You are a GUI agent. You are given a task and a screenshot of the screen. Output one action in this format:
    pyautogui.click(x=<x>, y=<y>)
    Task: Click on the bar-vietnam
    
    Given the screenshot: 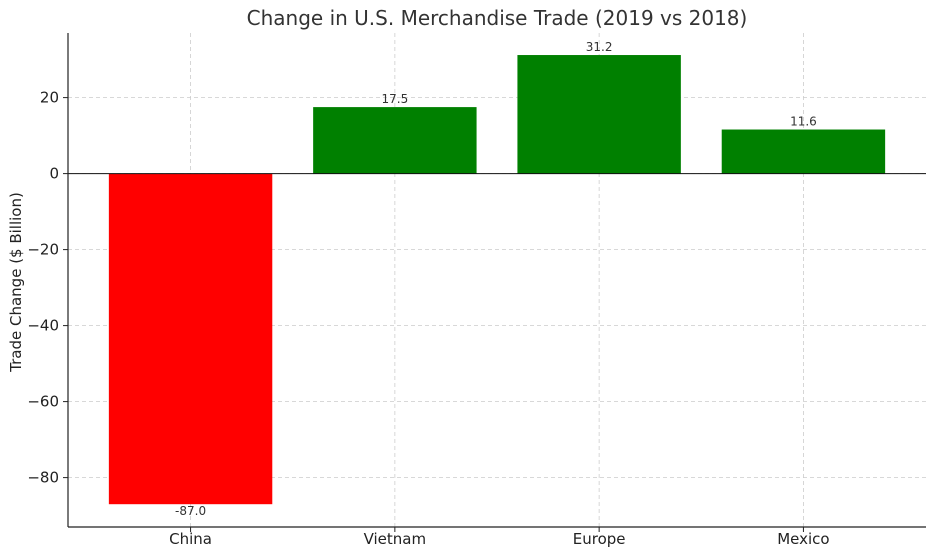 What is the action you would take?
    pyautogui.click(x=395, y=140)
    